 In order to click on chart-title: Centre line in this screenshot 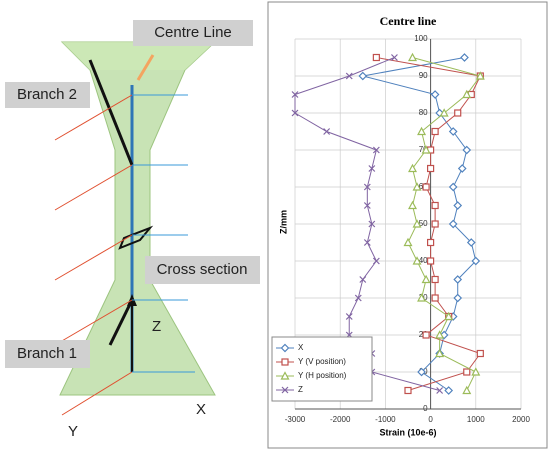, I will do `click(408, 21)`.